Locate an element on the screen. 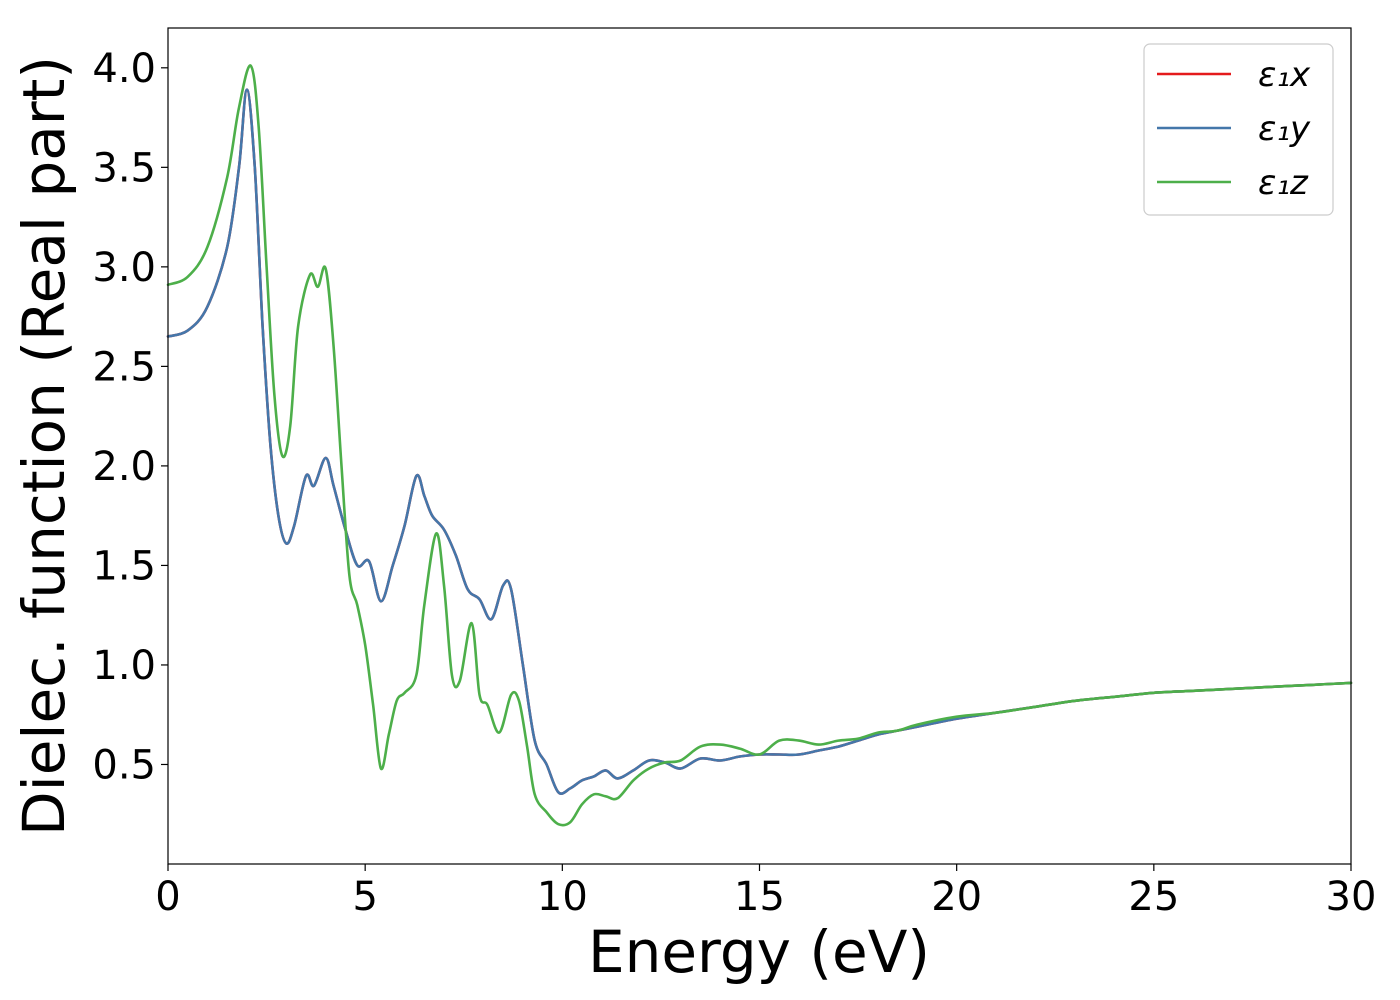 Image resolution: width=1400 pixels, height=1000 pixels. legend-entry-e1x-label: ε₁x is located at coordinates (1284, 75).